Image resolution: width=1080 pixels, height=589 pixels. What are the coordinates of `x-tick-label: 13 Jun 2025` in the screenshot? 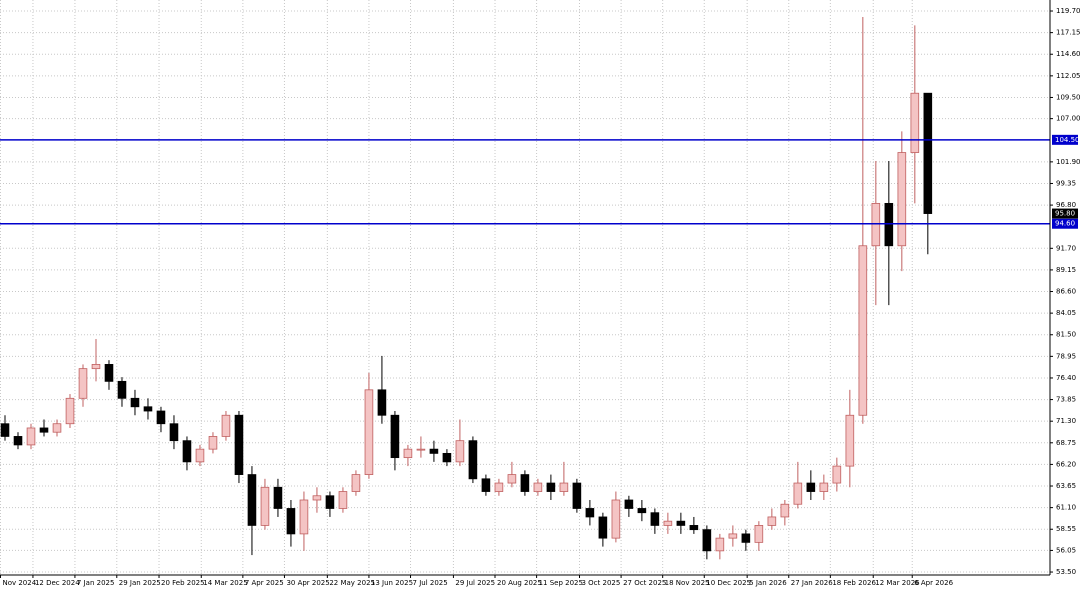 It's located at (392, 583).